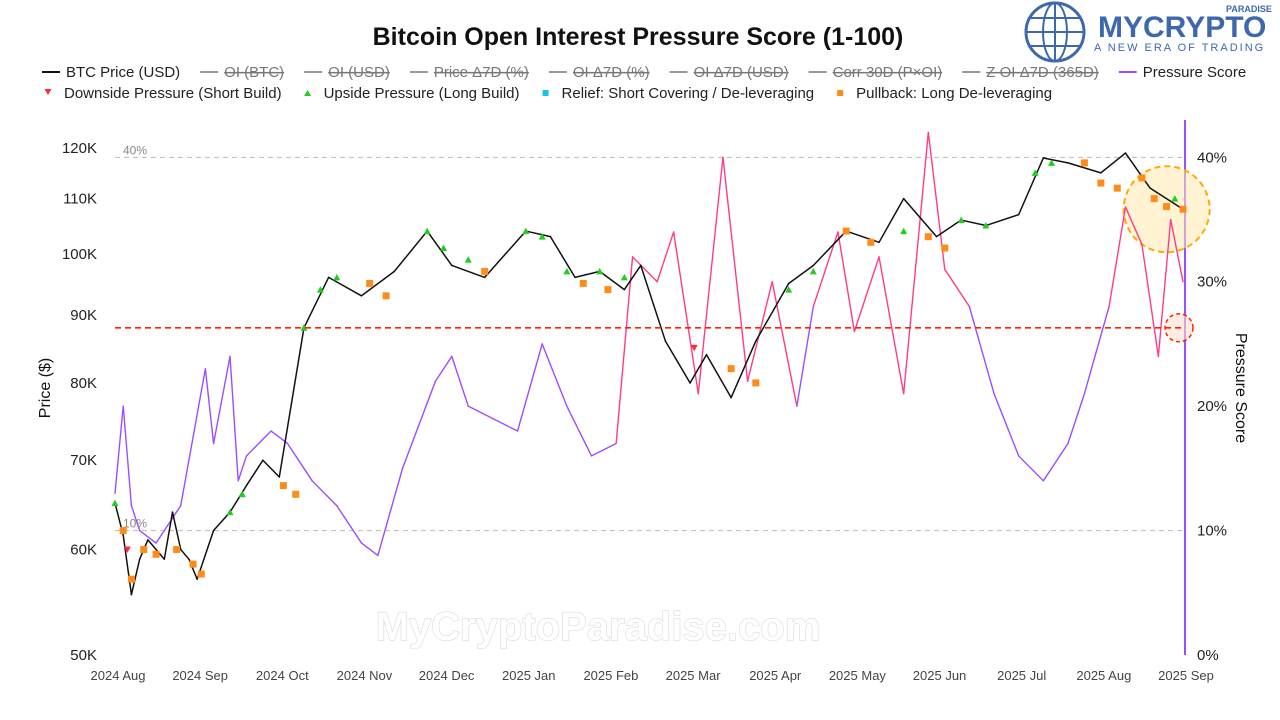  Describe the element at coordinates (135, 150) in the screenshot. I see `ref-line-label: 40%` at that location.